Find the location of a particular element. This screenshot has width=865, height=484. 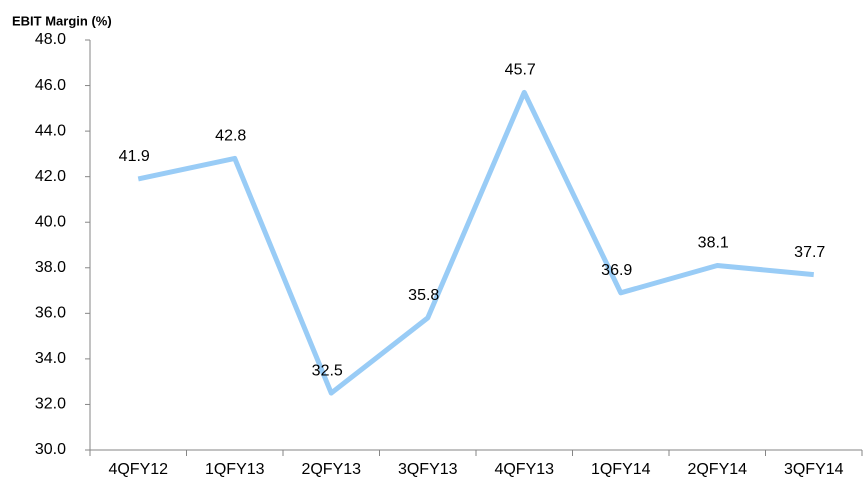

y-tick-label: 36.0 is located at coordinates (50, 313).